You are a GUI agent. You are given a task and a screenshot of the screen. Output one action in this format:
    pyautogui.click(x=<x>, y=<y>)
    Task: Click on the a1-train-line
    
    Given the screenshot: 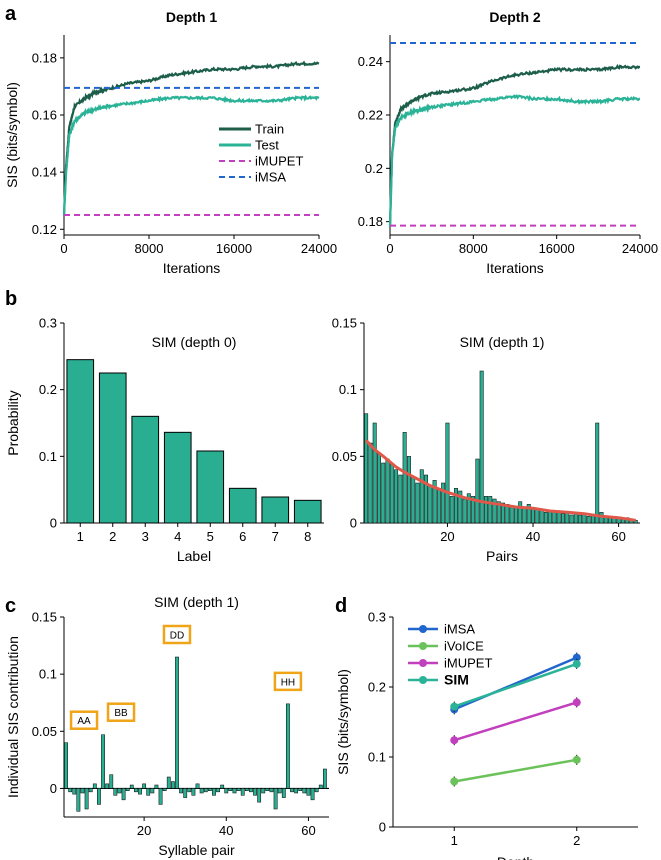 What is the action you would take?
    pyautogui.click(x=191, y=138)
    